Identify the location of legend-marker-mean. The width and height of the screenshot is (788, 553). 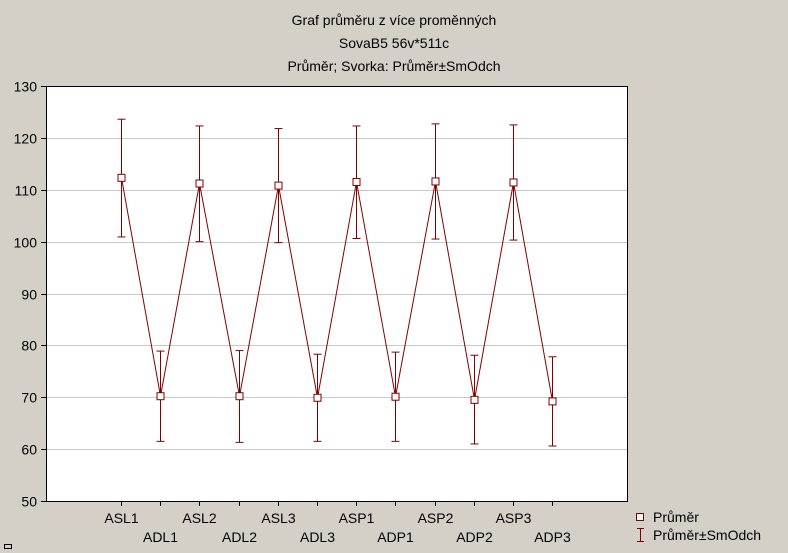
(640, 517).